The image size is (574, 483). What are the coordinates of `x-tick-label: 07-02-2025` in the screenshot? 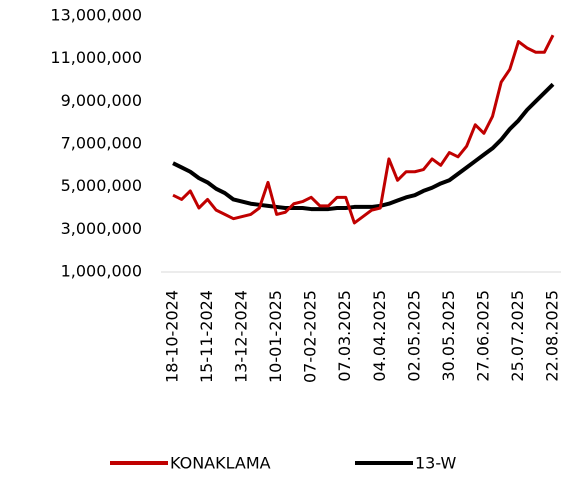 It's located at (310, 336).